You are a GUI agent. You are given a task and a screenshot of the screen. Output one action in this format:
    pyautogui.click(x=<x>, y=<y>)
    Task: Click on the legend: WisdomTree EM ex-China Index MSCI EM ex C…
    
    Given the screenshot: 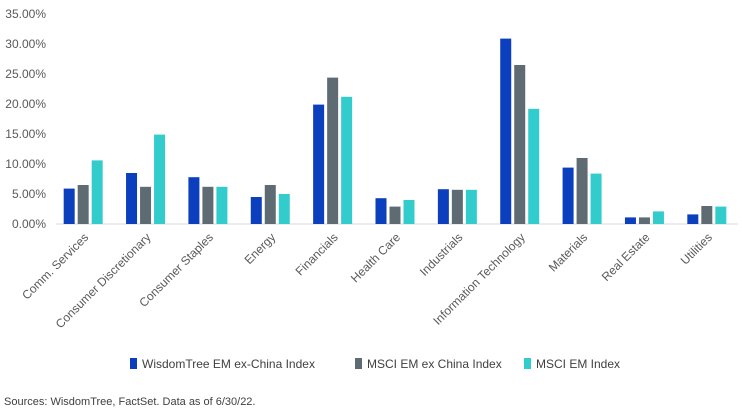 What is the action you would take?
    pyautogui.click(x=375, y=364)
    